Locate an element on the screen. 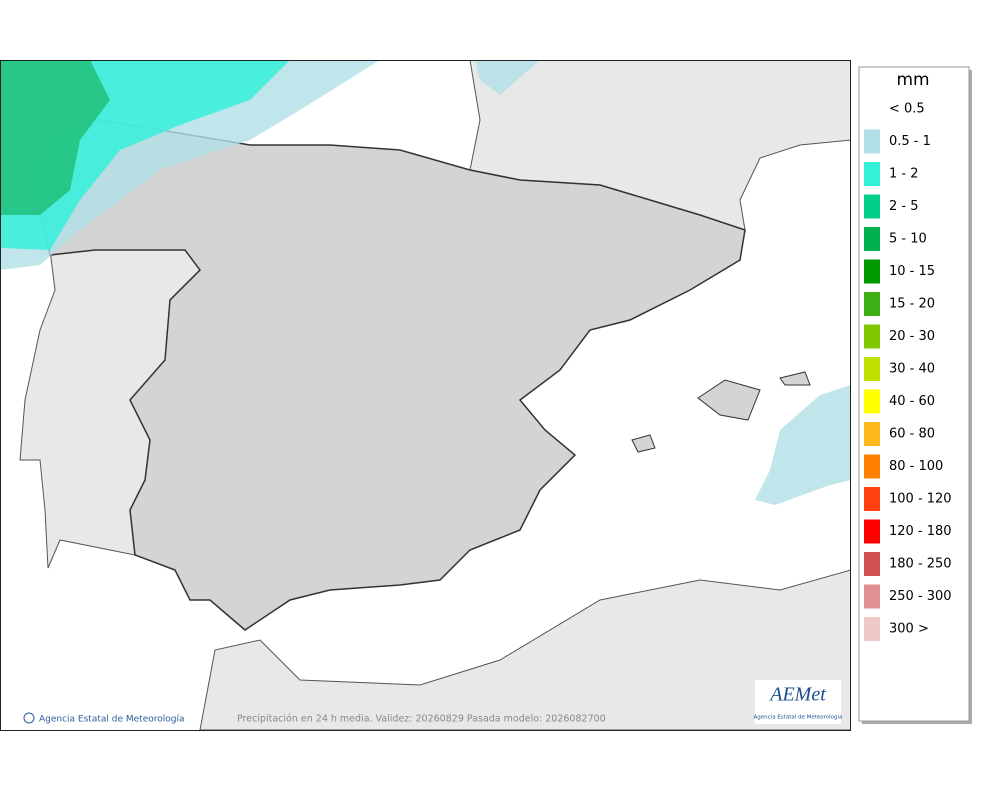  legend-label: 15 - 20 is located at coordinates (912, 304).